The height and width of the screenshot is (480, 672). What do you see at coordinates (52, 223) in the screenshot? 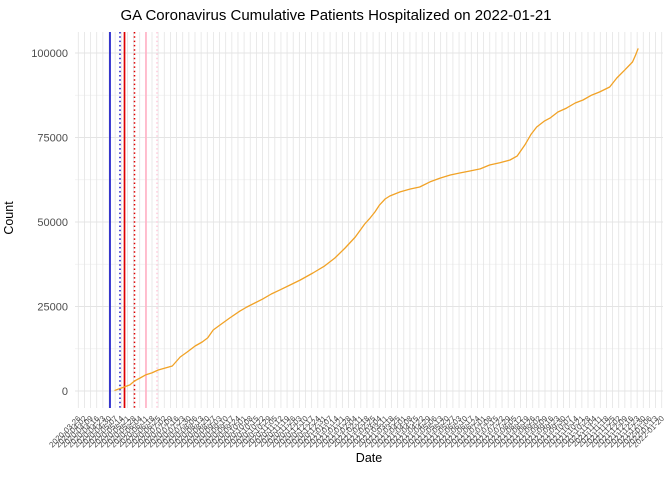
I see `y-tick-label: 50000` at bounding box center [52, 223].